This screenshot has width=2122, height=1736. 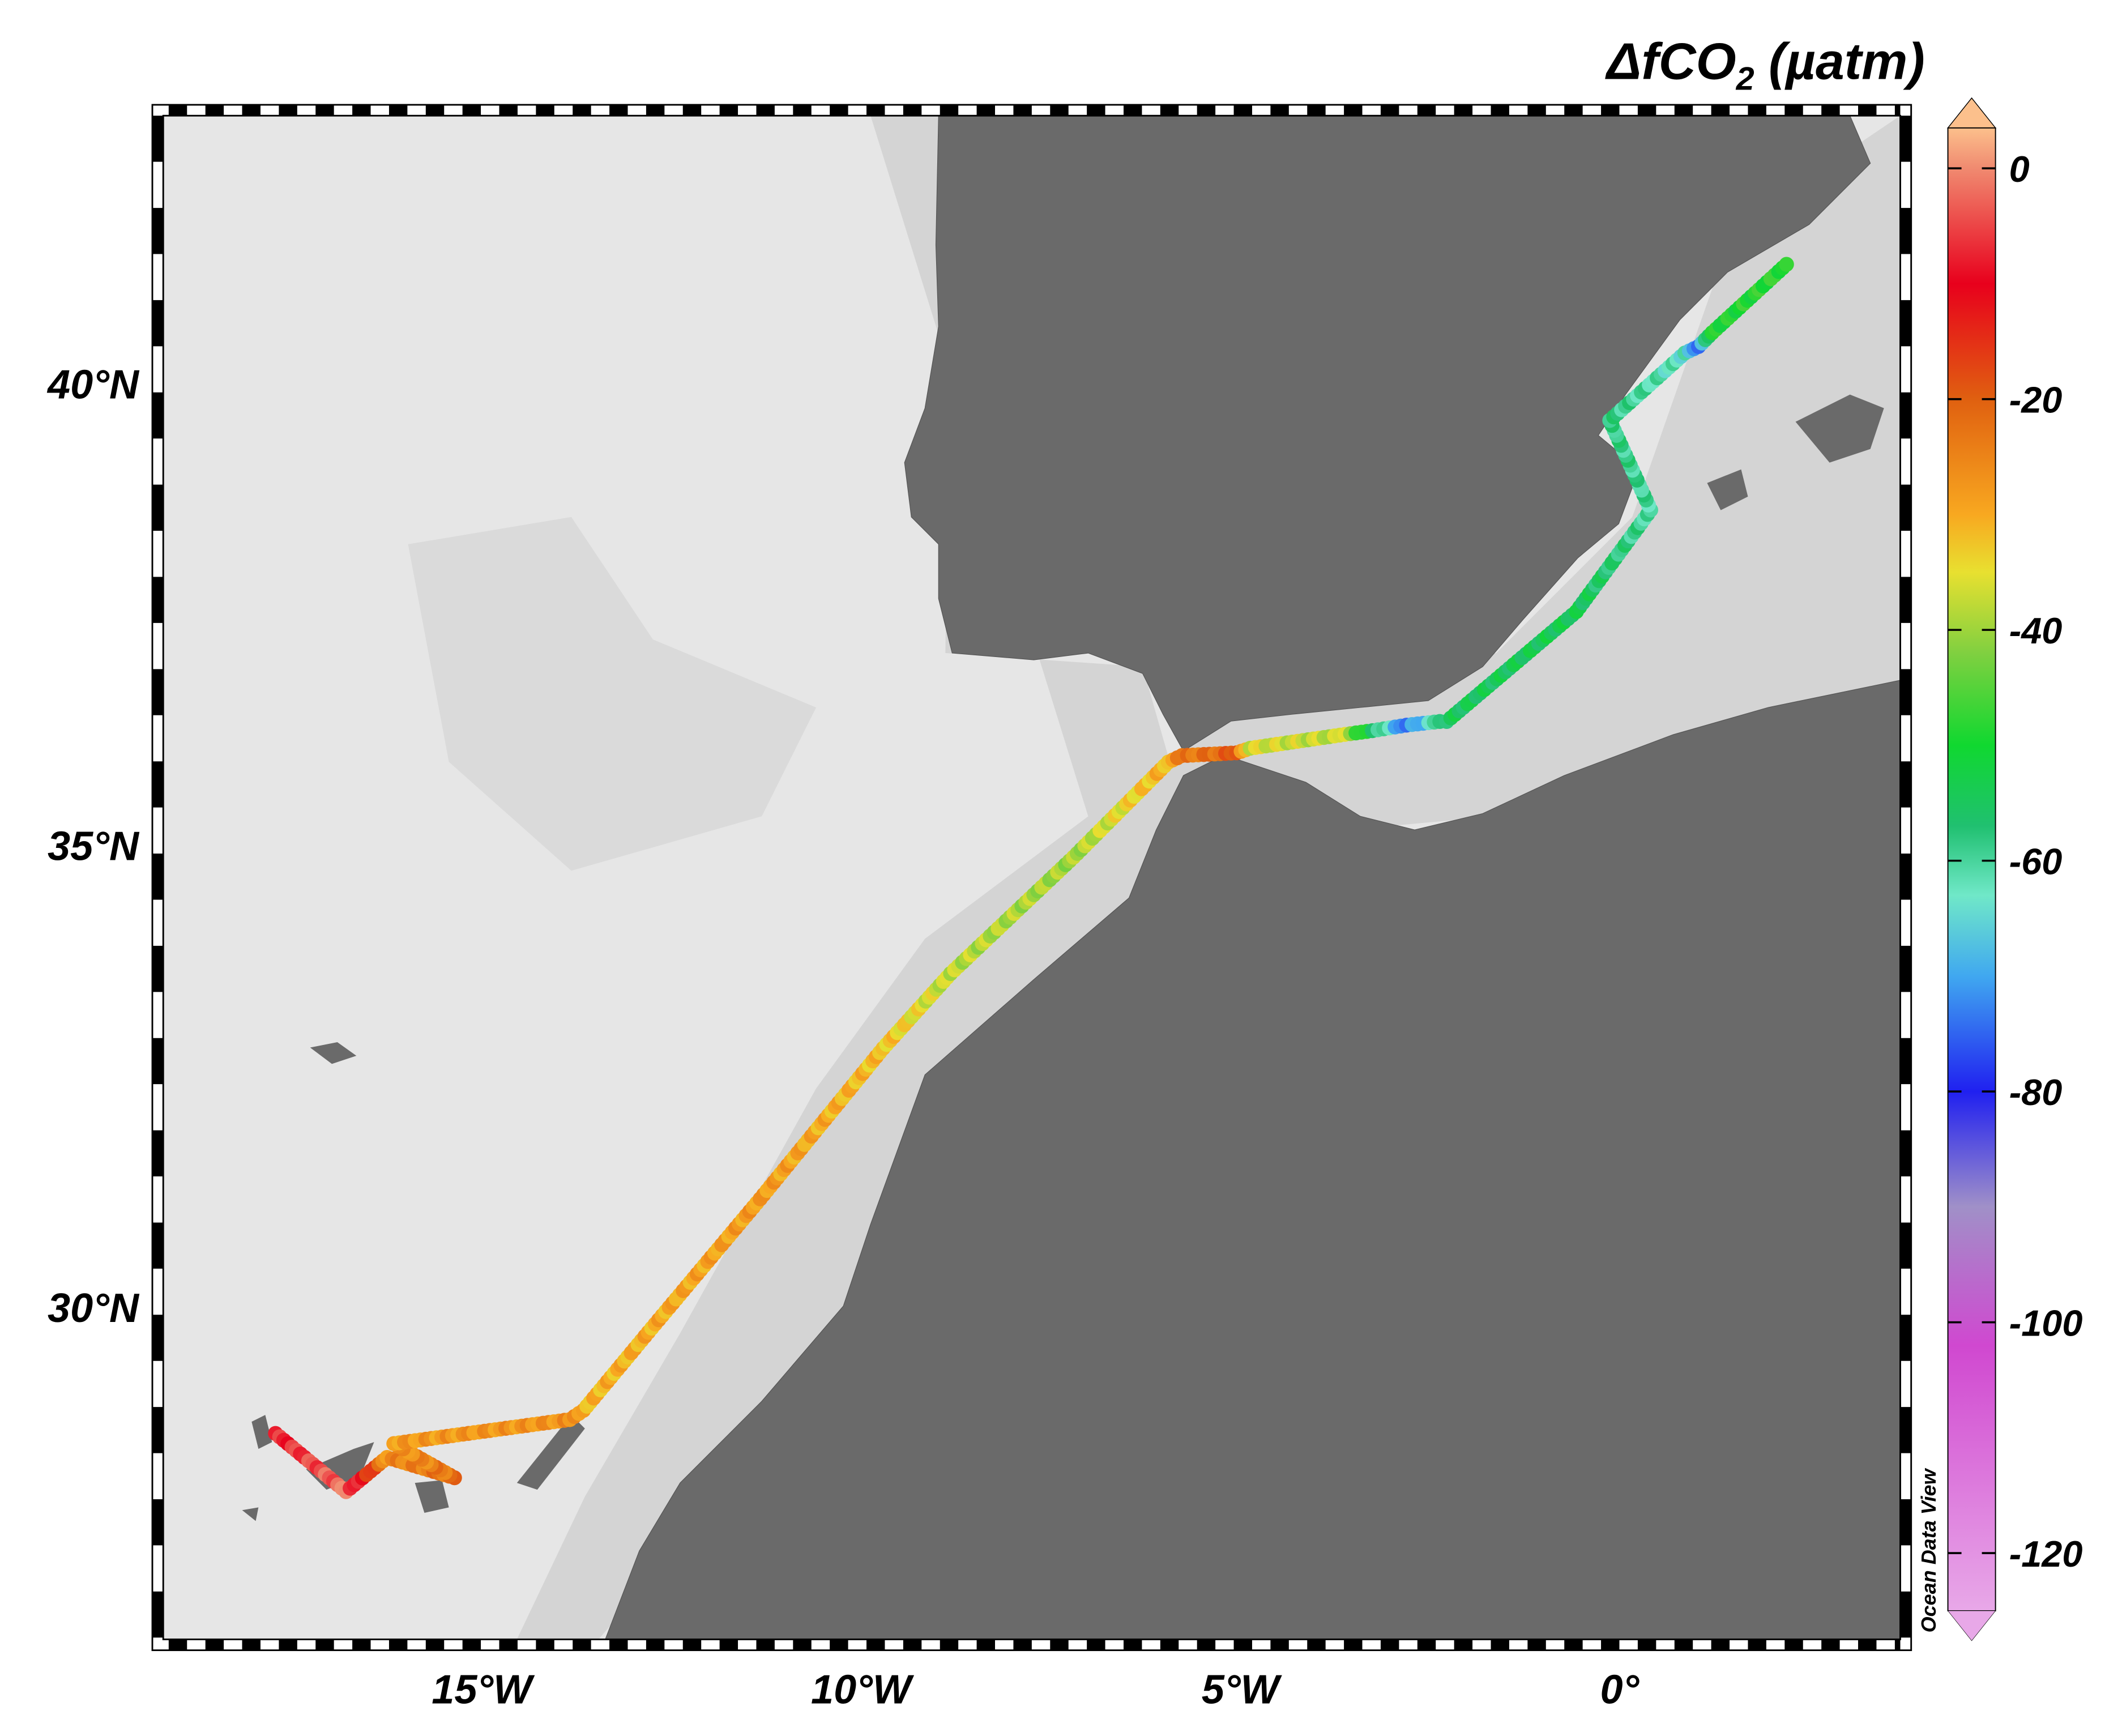 I want to click on colorbar-tick-label: -80, so click(x=2036, y=1092).